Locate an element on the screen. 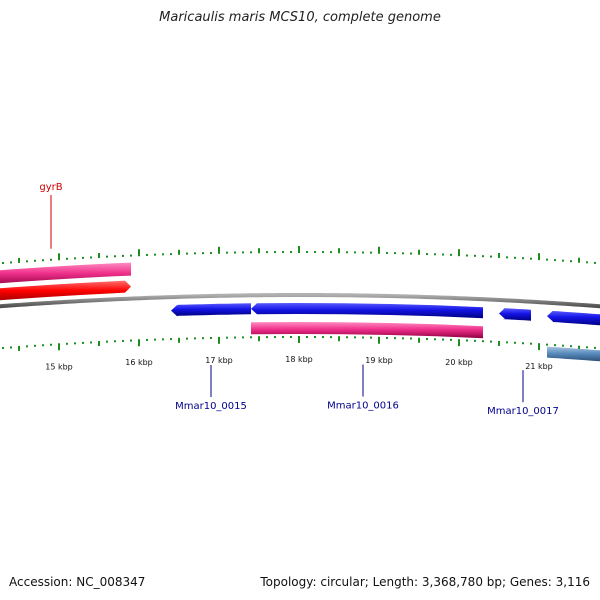 This screenshot has height=600, width=600. tick-label: 19 kbp is located at coordinates (379, 360).